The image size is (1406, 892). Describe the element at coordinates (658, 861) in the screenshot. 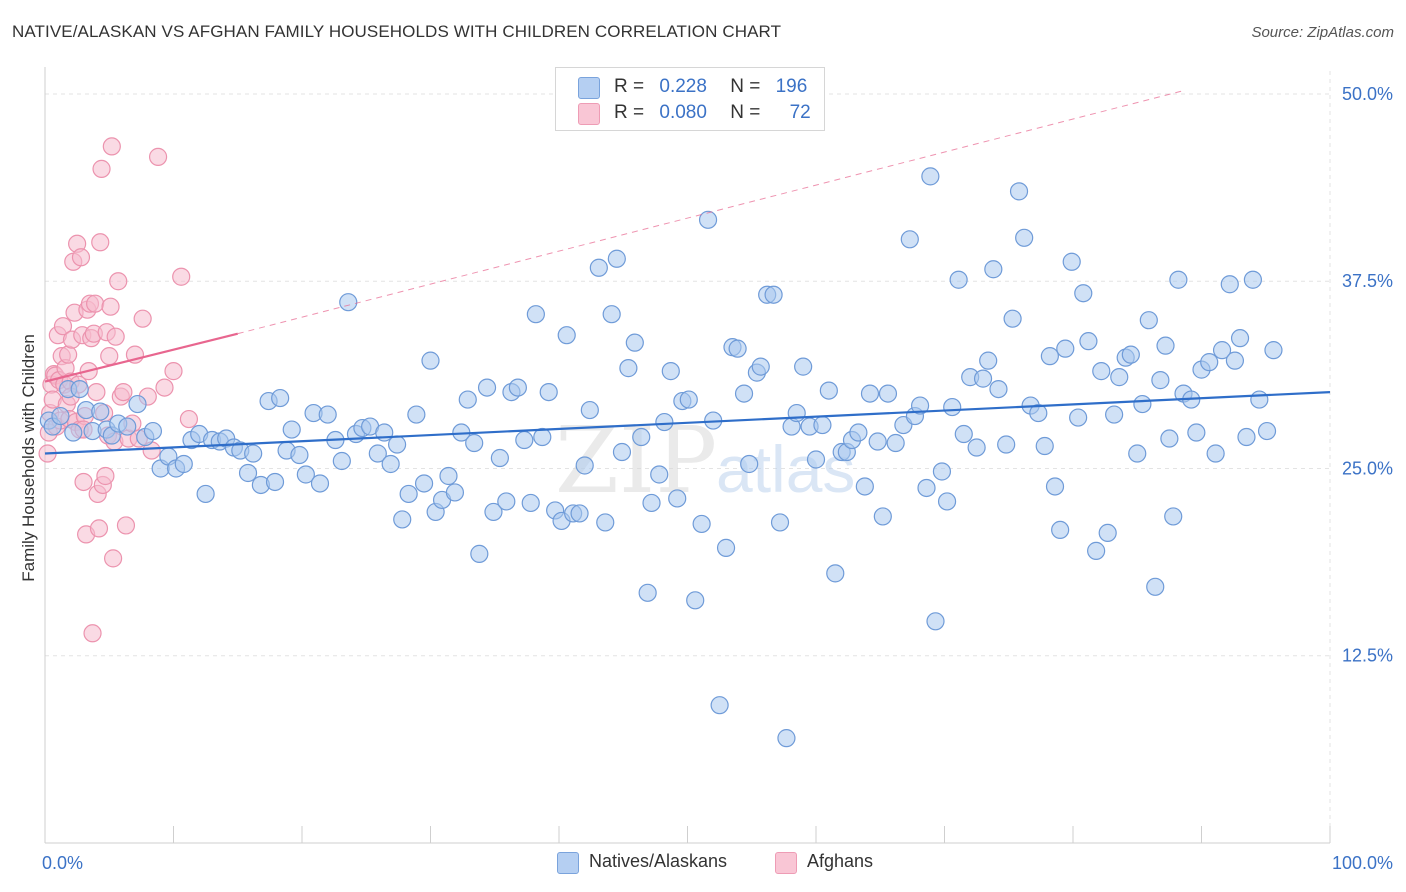

I see `series-label-natives: Natives/Alaskans` at that location.